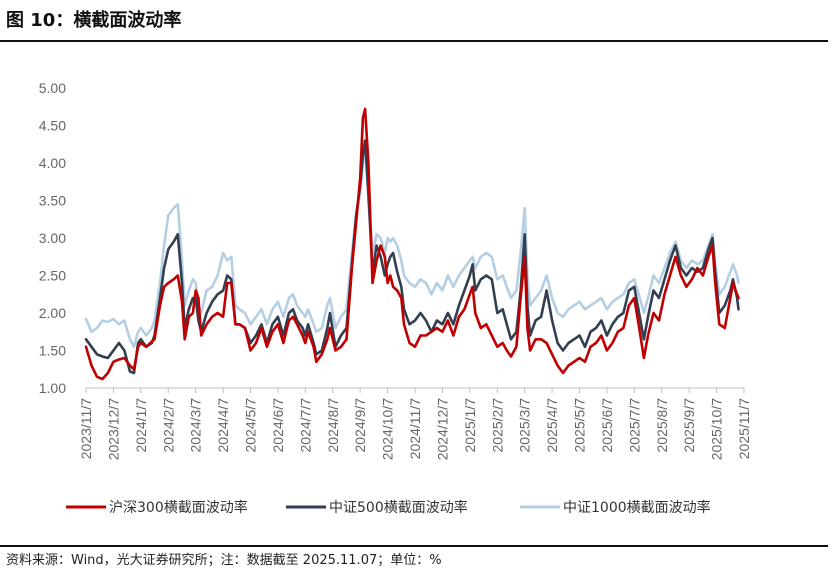 Image resolution: width=834 pixels, height=573 pixels. I want to click on x-tick-label: 2025/10/7, so click(717, 429).